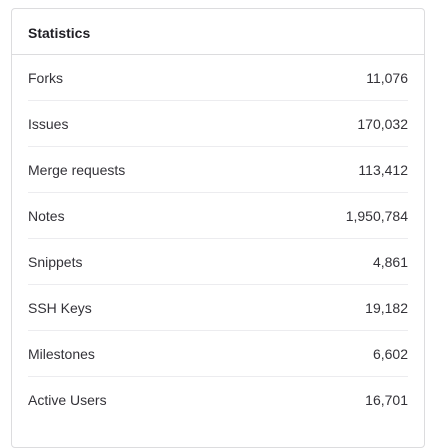  Describe the element at coordinates (218, 400) in the screenshot. I see `stat-row-active-users: Active Users 16,701` at that location.